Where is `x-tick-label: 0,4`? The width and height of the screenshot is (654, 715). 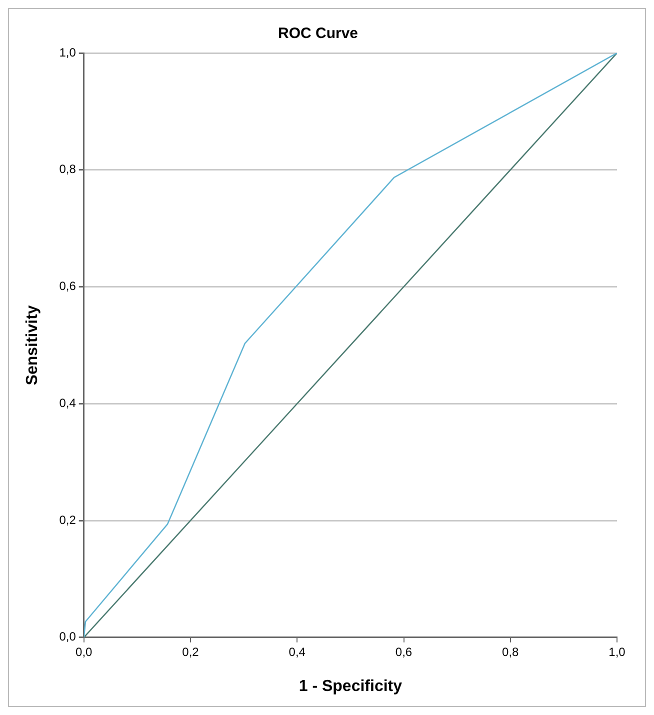 x-tick-label: 0,4 is located at coordinates (297, 651).